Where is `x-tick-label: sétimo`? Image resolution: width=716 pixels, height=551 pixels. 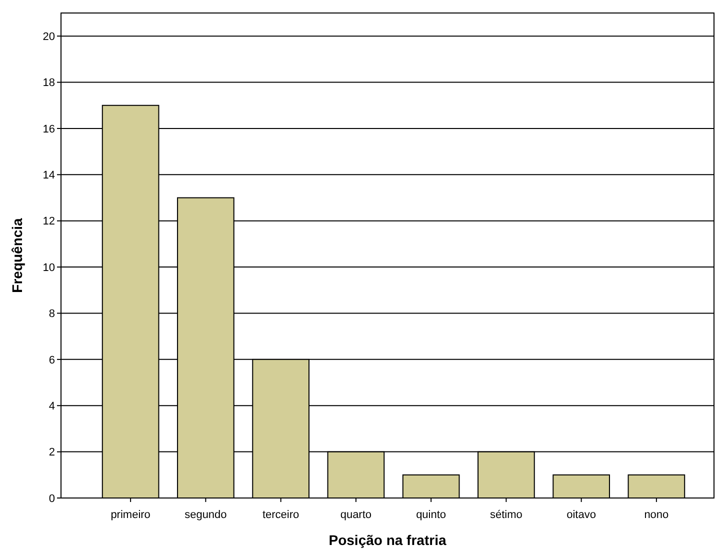 x-tick-label: sétimo is located at coordinates (506, 515).